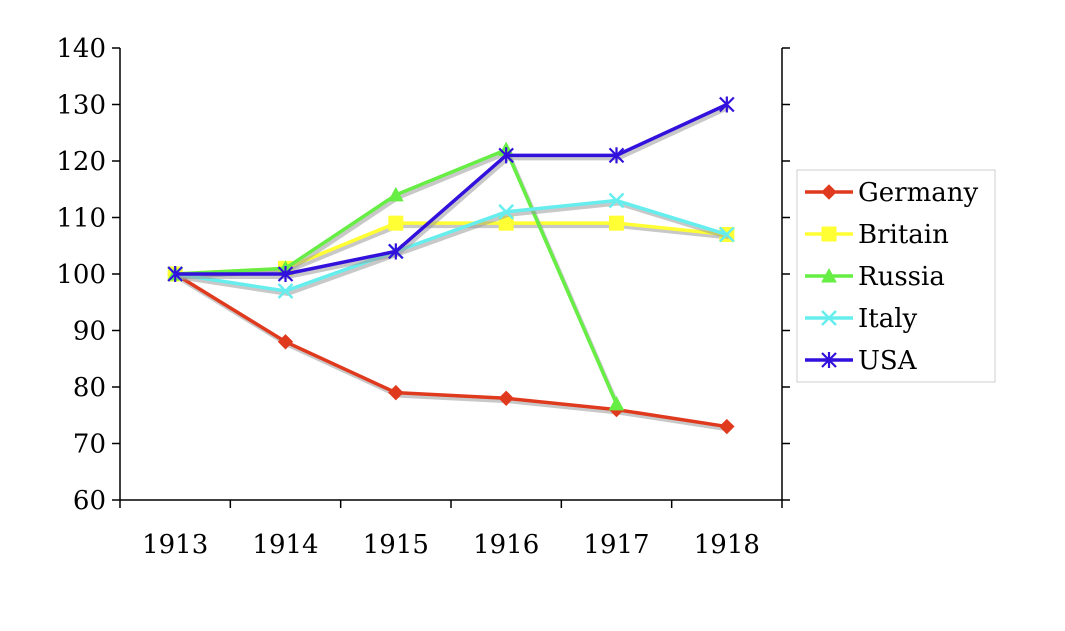 The width and height of the screenshot is (1065, 631). Describe the element at coordinates (616, 545) in the screenshot. I see `x-tick-label: 1917` at that location.